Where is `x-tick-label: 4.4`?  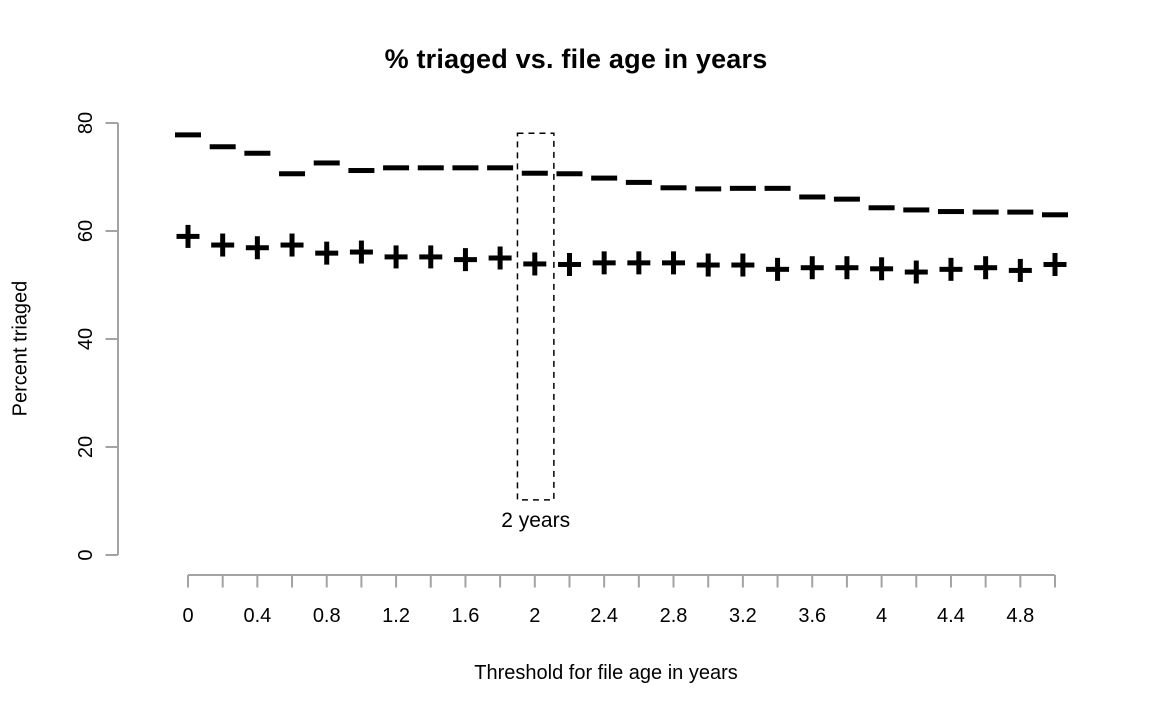 x-tick-label: 4.4 is located at coordinates (951, 616).